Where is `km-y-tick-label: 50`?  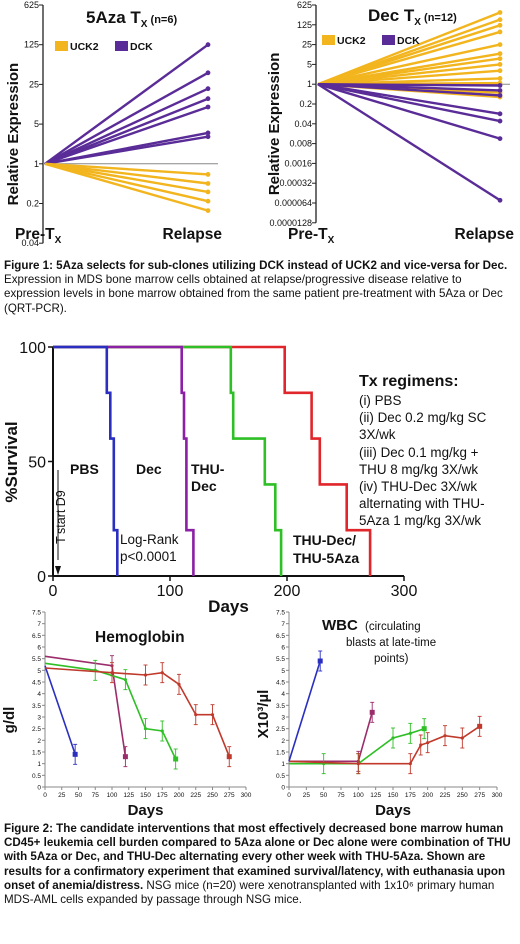 km-y-tick-label: 50 is located at coordinates (37, 463).